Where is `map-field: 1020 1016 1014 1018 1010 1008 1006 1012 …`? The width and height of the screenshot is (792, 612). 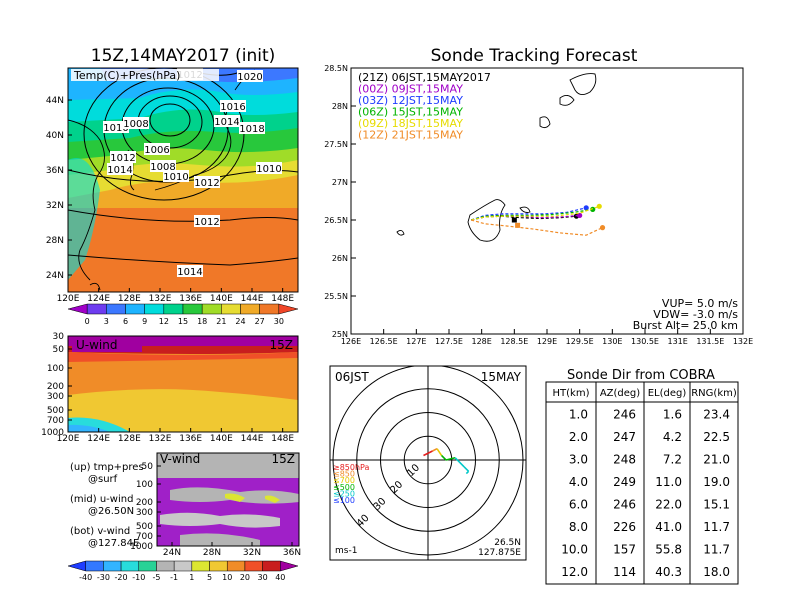 map-field: 1020 1016 1014 1018 1010 1008 1006 1012 … is located at coordinates (183, 180).